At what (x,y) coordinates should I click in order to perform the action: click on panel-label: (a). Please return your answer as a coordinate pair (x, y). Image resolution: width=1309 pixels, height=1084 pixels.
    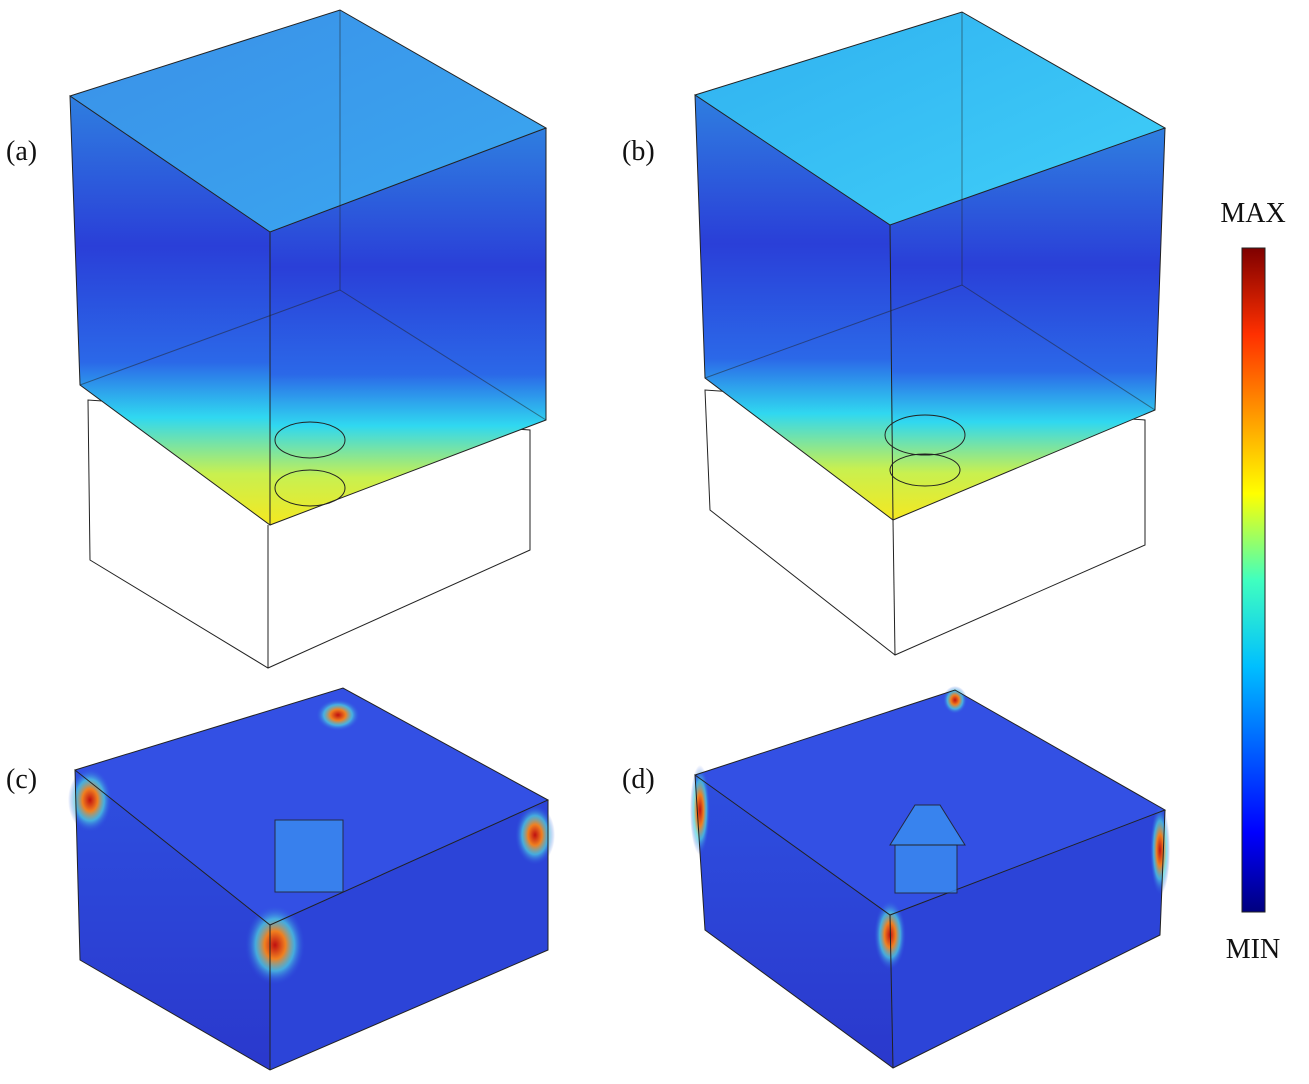
    Looking at the image, I should click on (21, 151).